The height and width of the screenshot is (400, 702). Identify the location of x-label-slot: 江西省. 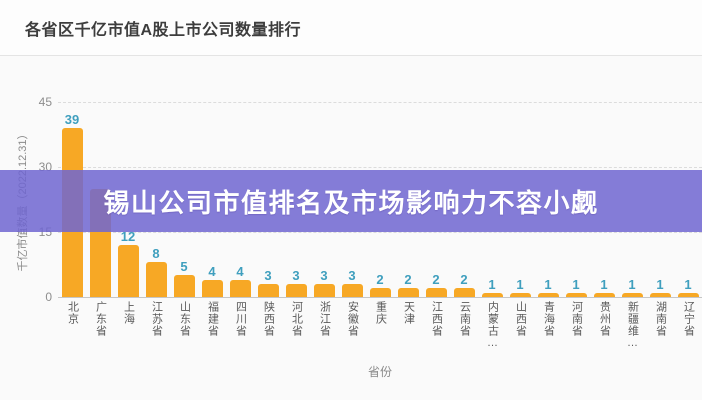
(436, 331).